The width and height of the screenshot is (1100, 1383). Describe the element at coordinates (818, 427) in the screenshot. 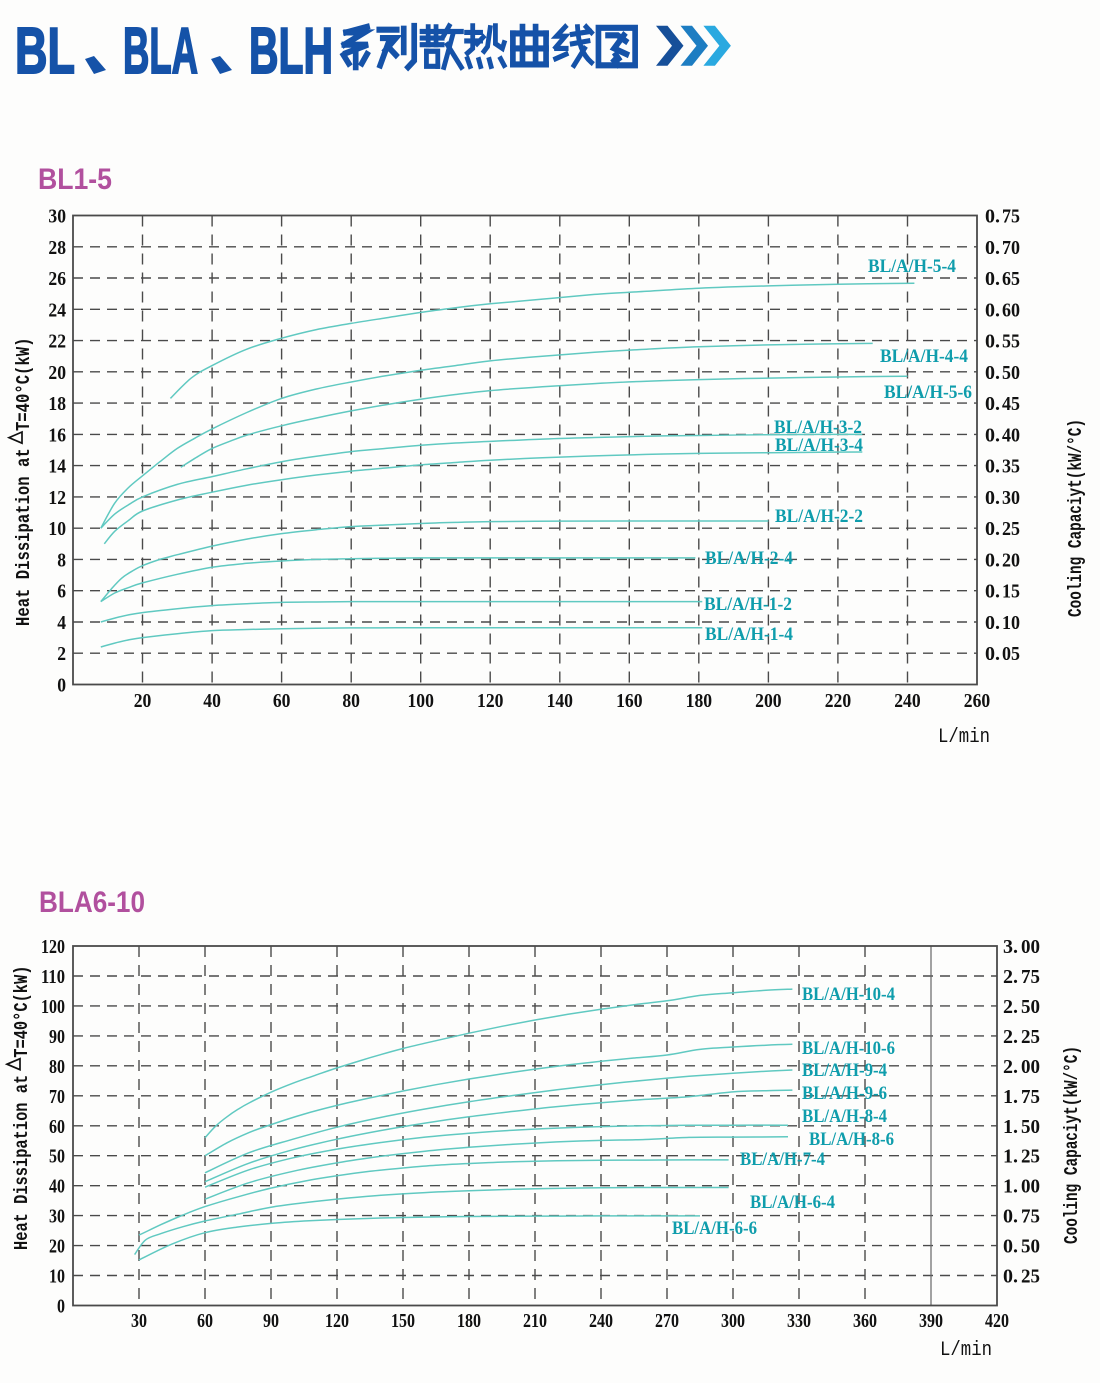

I see `svg-text: BL/A/H-3-2` at that location.